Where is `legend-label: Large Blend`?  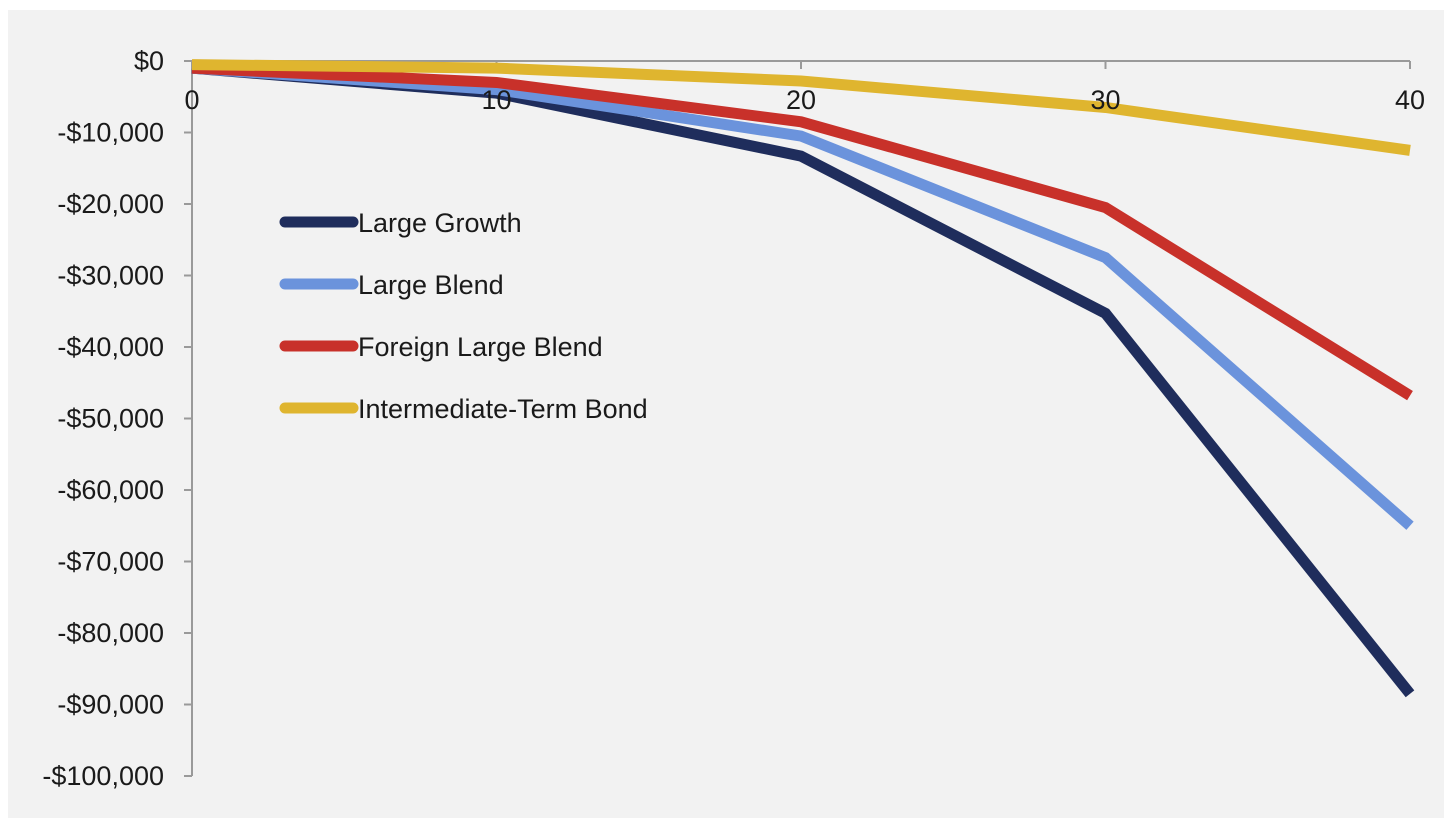 legend-label: Large Blend is located at coordinates (431, 285).